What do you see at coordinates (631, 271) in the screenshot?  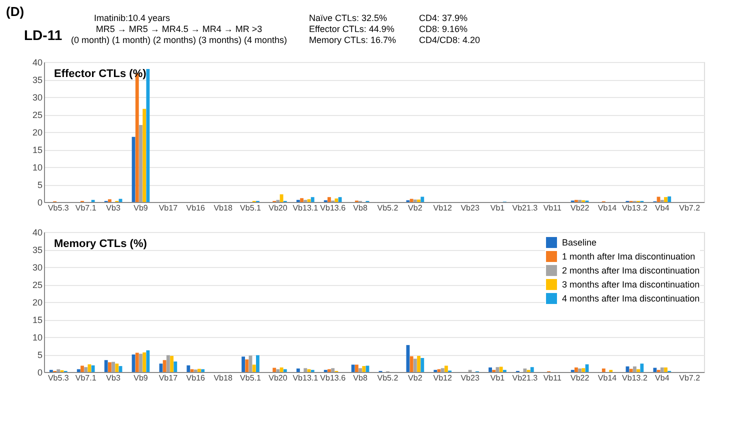 I see `legend-label: 2 months after Ima discontinuation` at bounding box center [631, 271].